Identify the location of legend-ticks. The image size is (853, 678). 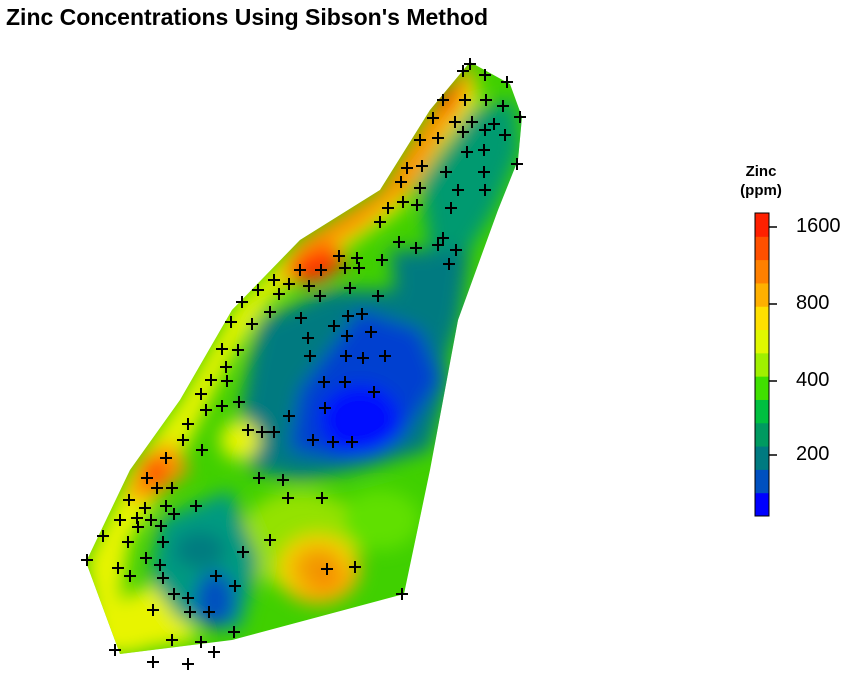
(773, 341).